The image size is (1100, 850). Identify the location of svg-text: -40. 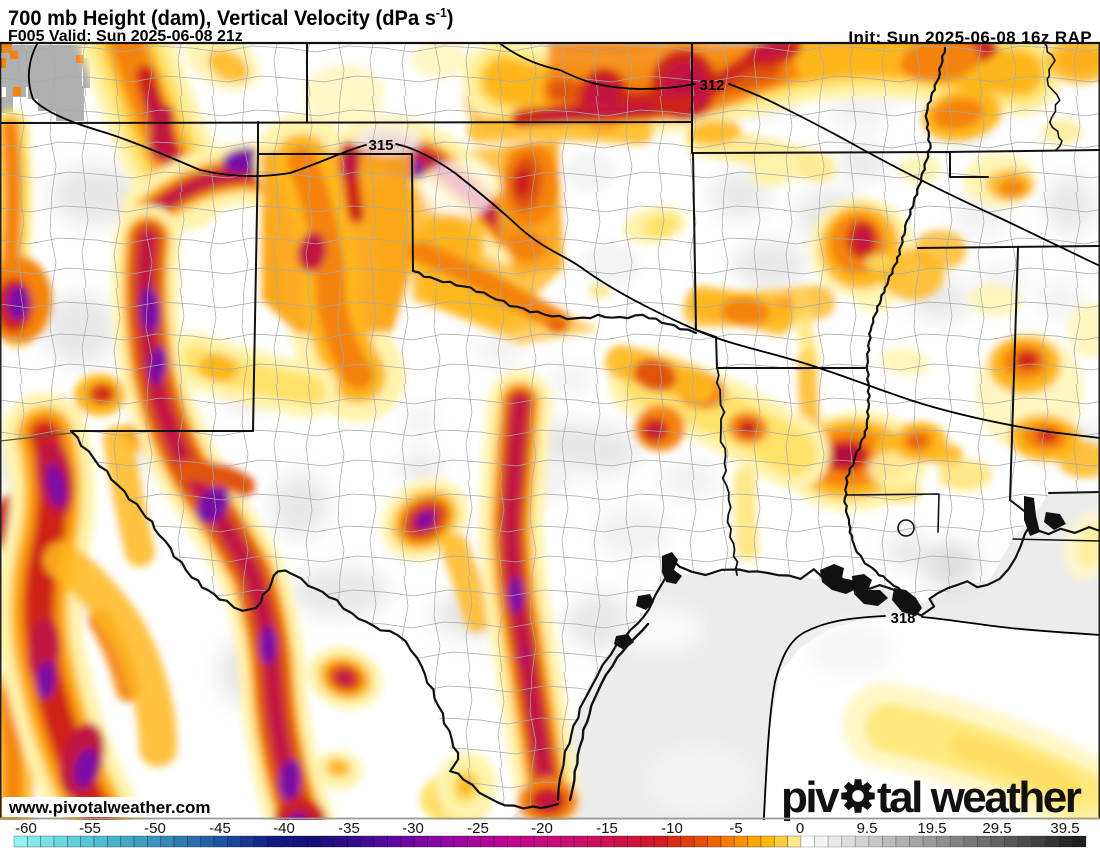
(284, 828).